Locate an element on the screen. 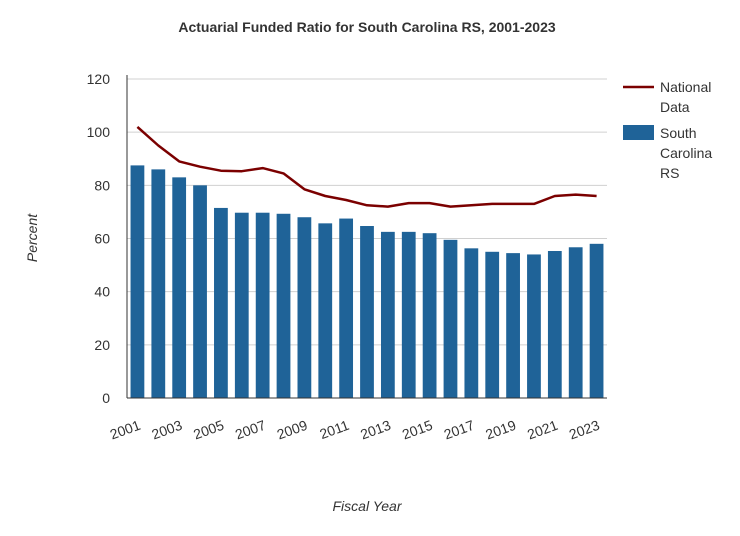 This screenshot has width=740, height=536. y-axis-label: Percent is located at coordinates (32, 237).